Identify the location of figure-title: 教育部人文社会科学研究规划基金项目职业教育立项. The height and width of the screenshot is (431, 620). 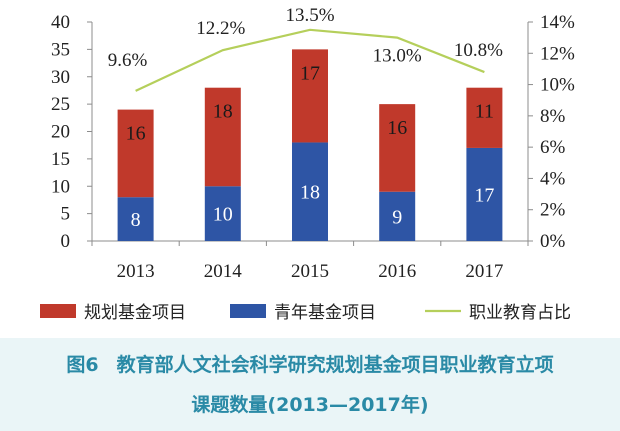
(335, 365).